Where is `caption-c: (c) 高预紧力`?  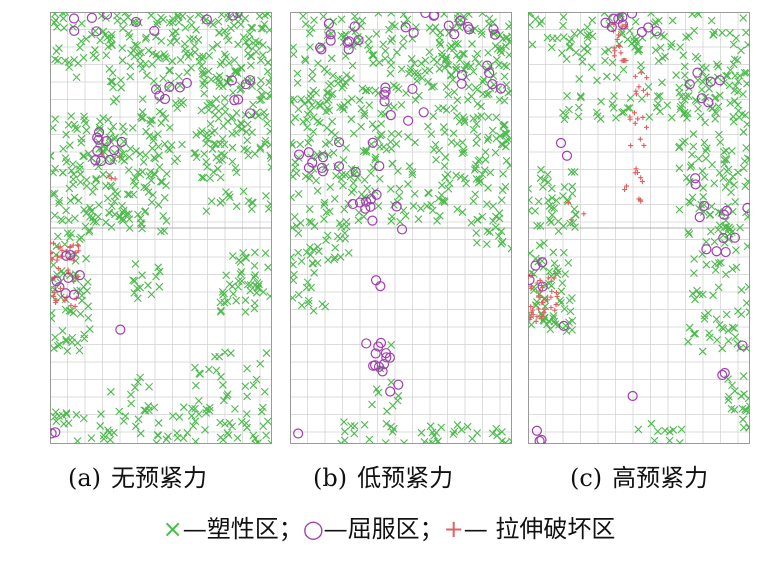
caption-c: (c) 高预紧力 is located at coordinates (639, 475).